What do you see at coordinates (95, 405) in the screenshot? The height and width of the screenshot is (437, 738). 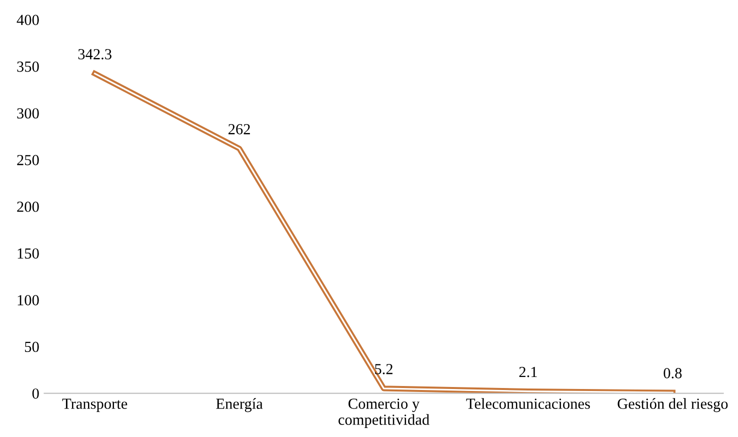 I see `x-tick-label: Transporte` at bounding box center [95, 405].